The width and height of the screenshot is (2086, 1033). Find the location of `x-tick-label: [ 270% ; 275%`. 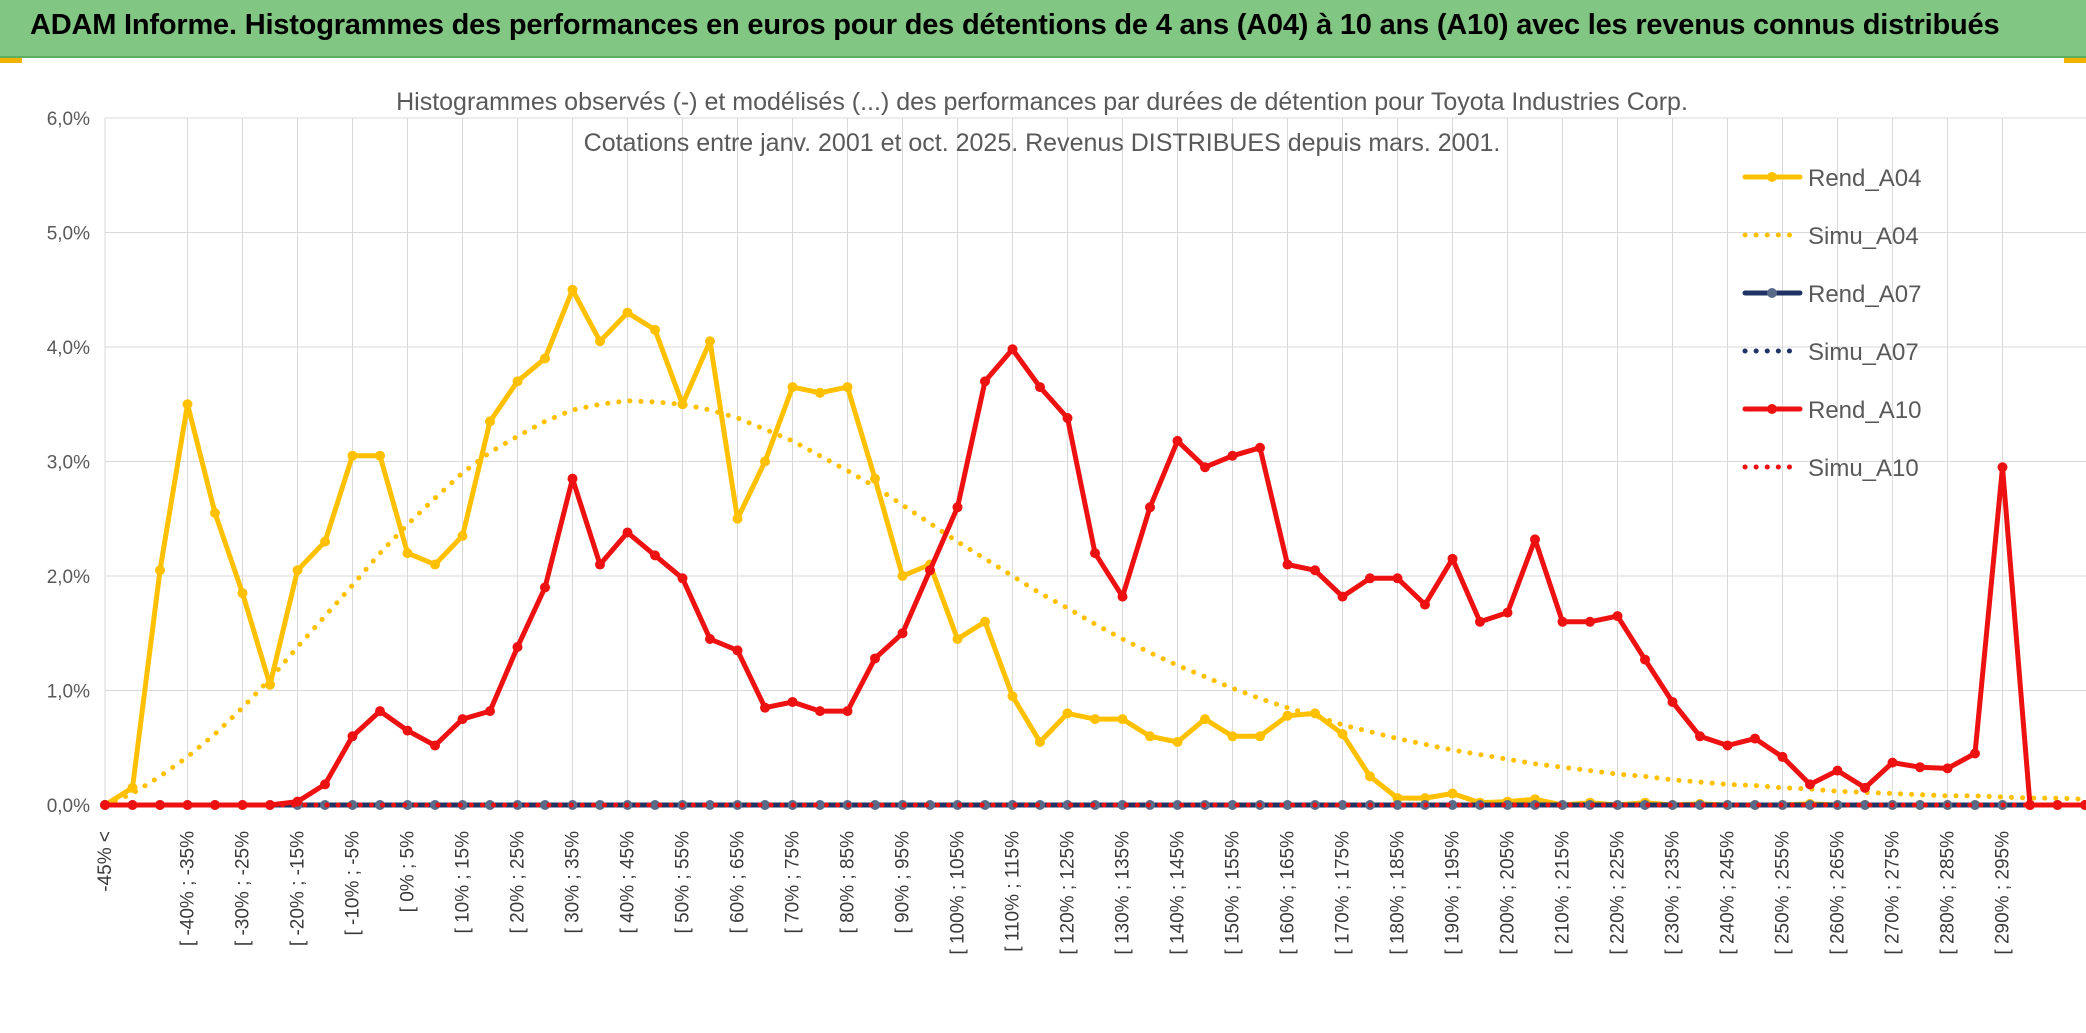

x-tick-label: [ 270% ; 275% is located at coordinates (1893, 893).